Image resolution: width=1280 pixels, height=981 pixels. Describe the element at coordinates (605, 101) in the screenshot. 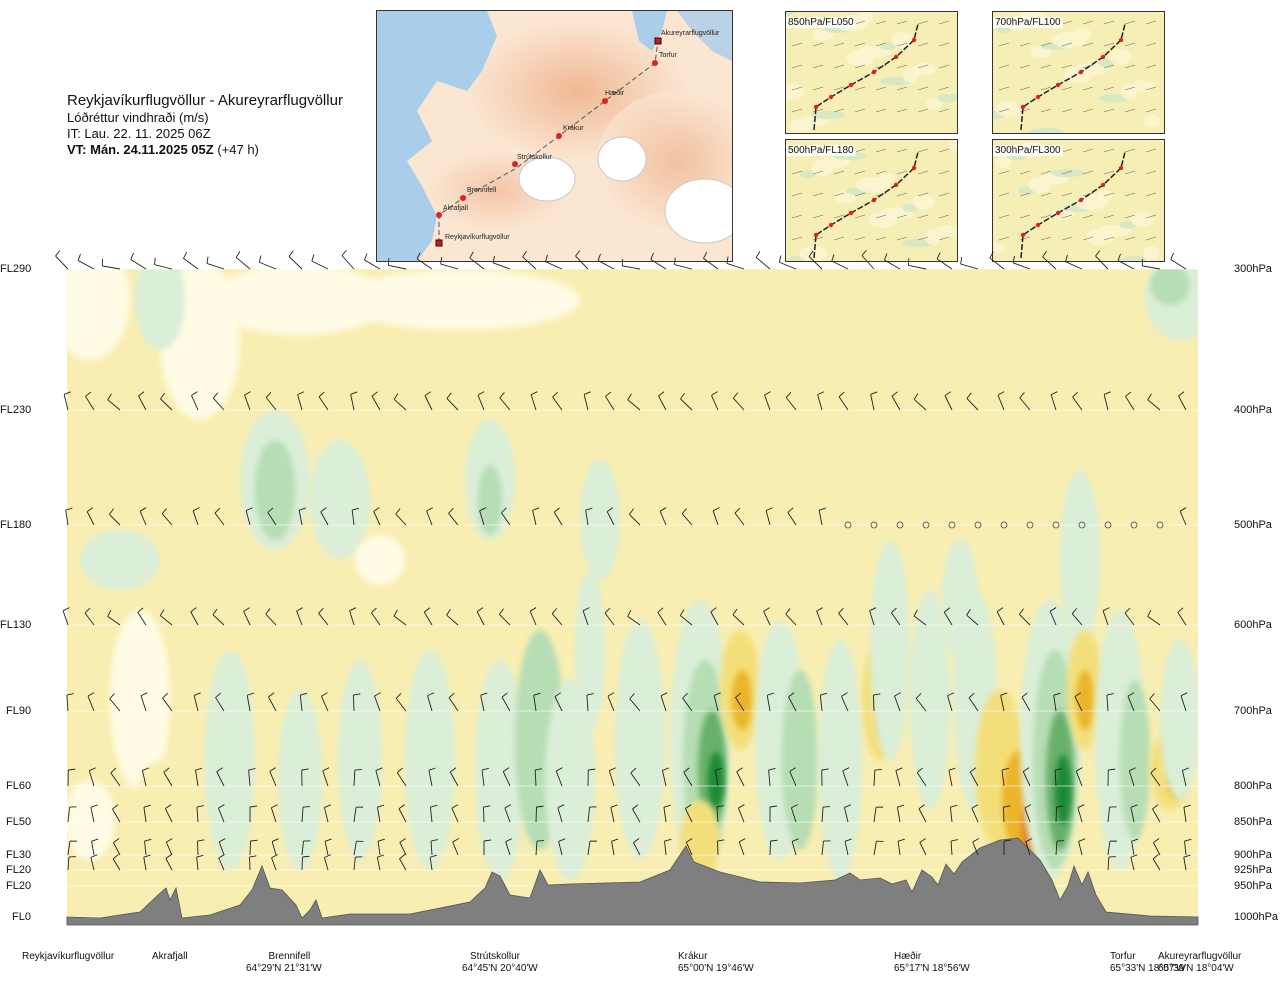

I see `waypoint-marker-haedir` at that location.